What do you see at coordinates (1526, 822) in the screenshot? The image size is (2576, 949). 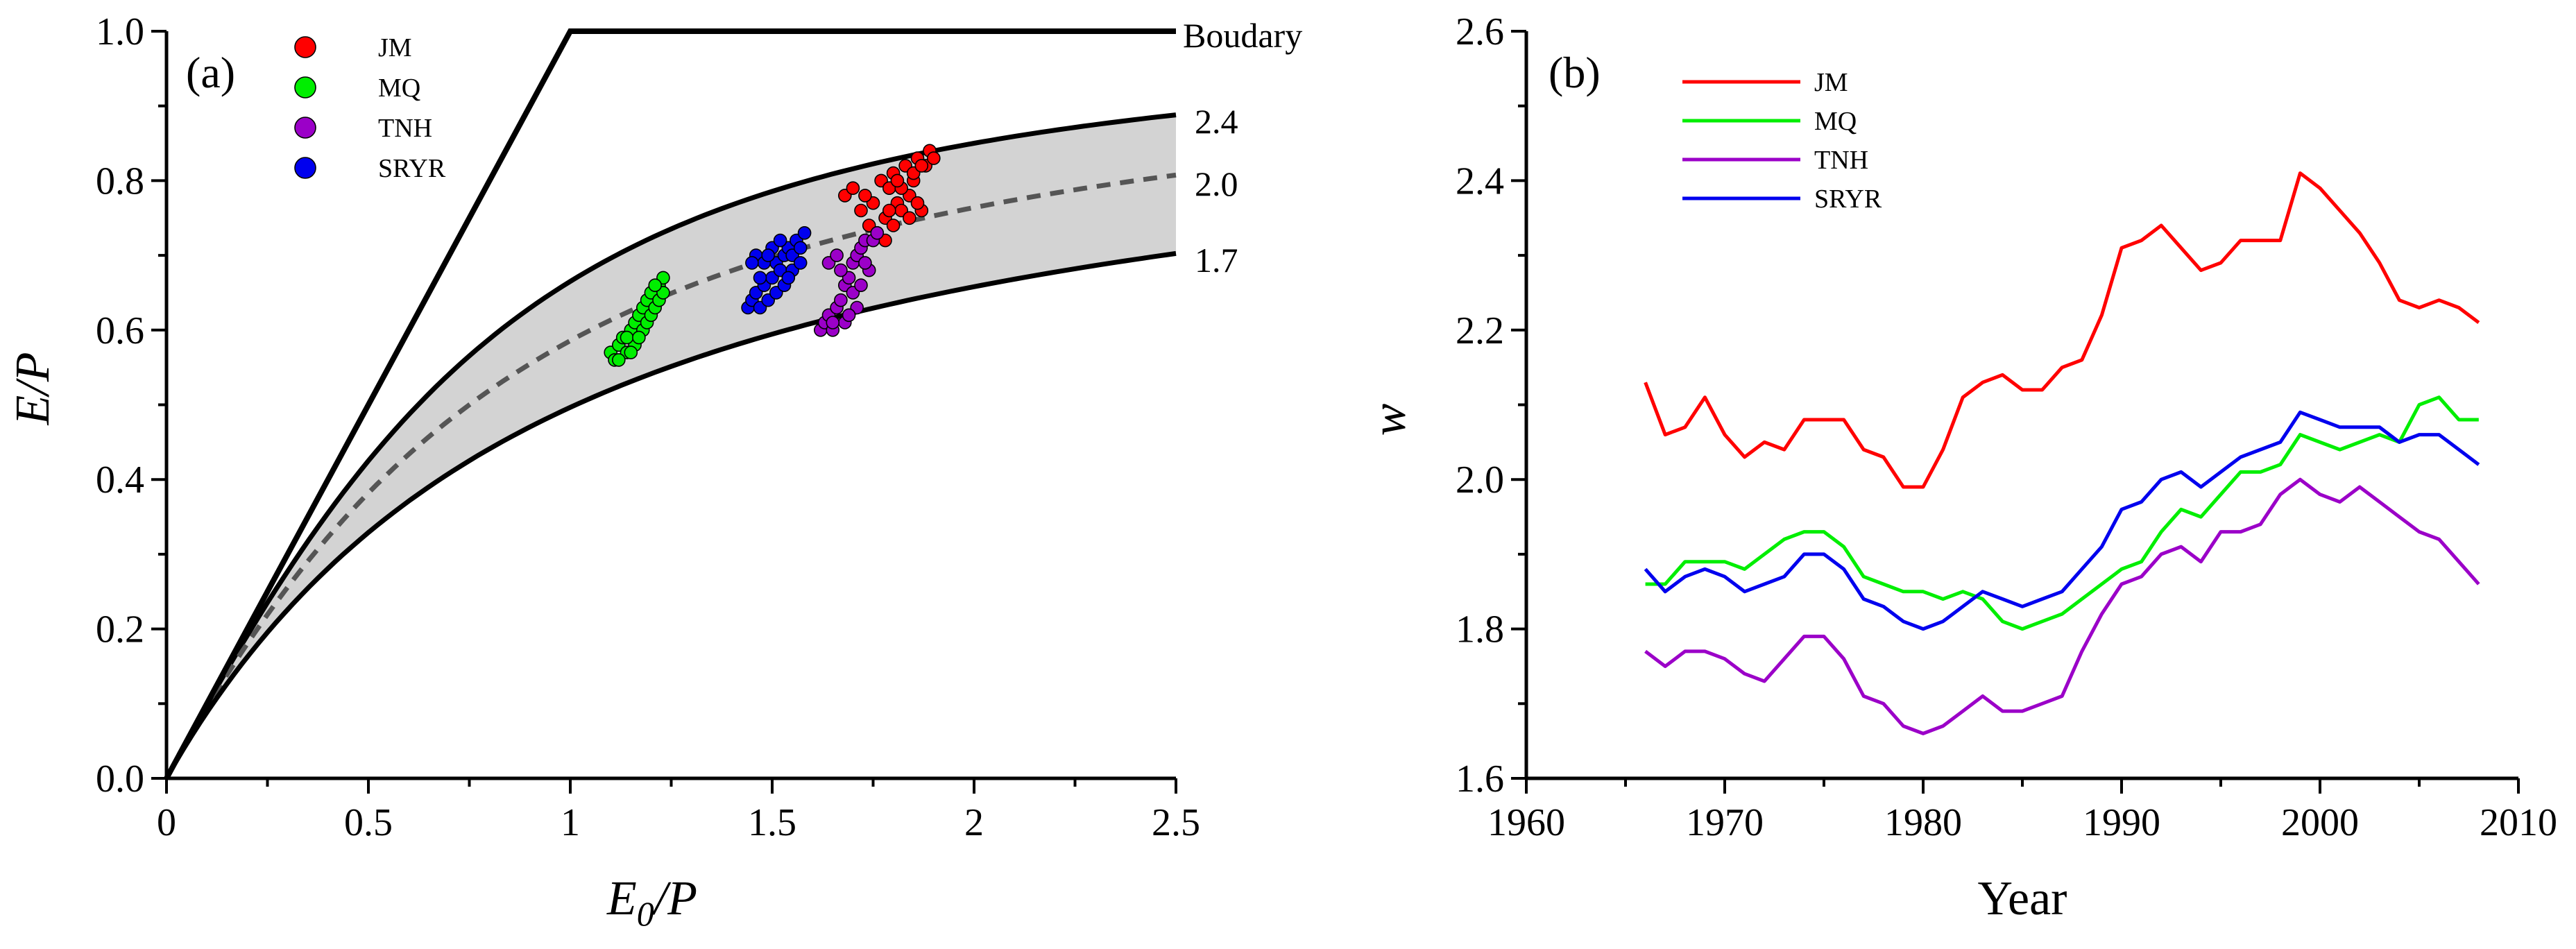 I see `x-tick-label: 1960` at bounding box center [1526, 822].